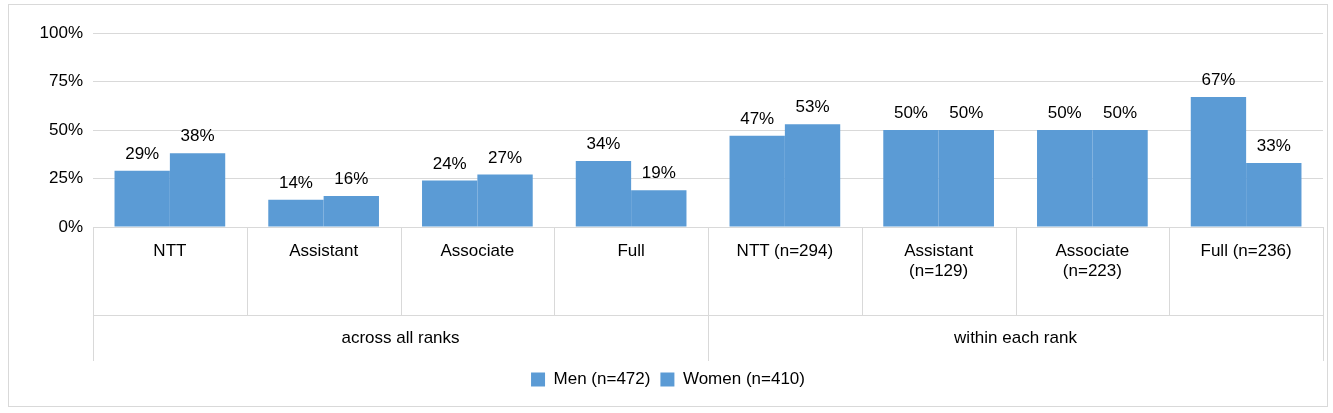 This screenshot has width=1333, height=413. I want to click on data-label: 67%, so click(1218, 80).